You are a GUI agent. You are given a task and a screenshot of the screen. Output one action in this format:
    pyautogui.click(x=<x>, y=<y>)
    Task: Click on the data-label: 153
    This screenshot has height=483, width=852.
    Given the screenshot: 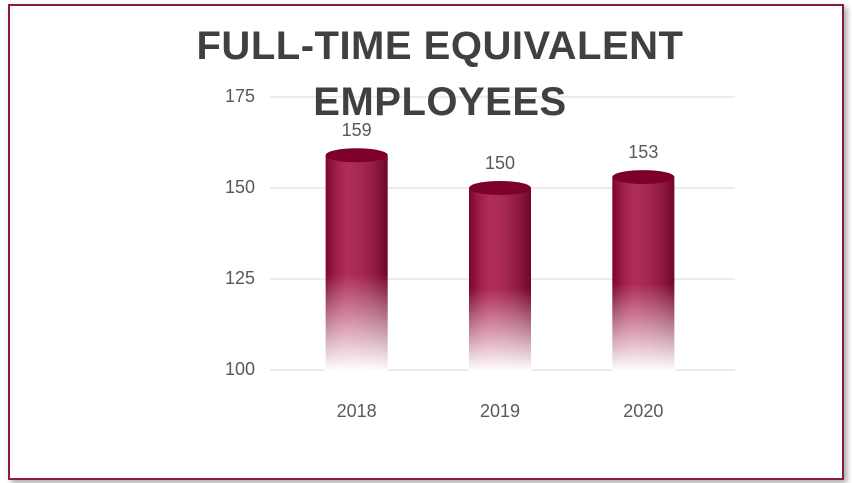 What is the action you would take?
    pyautogui.click(x=643, y=152)
    